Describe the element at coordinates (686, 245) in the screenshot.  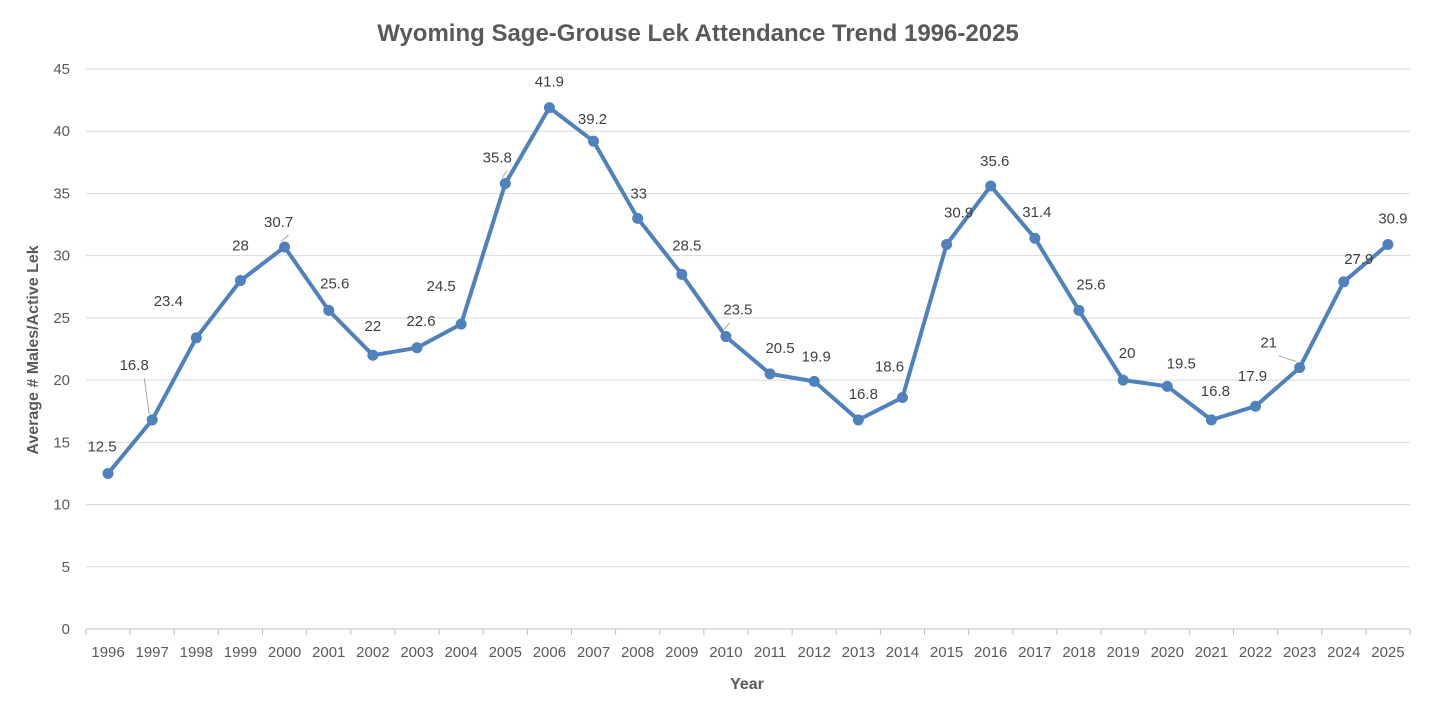
I see `data-label: 28.5` at that location.